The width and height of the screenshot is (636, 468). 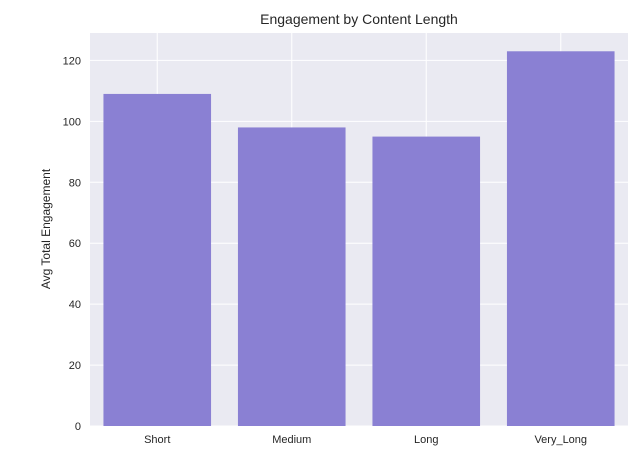 What do you see at coordinates (72, 61) in the screenshot?
I see `y-tick-label-120: 120` at bounding box center [72, 61].